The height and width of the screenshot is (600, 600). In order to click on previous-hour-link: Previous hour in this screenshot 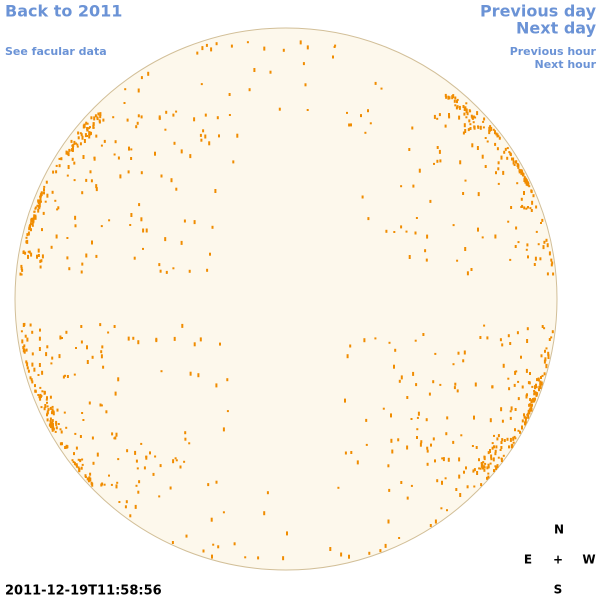, I will do `click(553, 51)`.